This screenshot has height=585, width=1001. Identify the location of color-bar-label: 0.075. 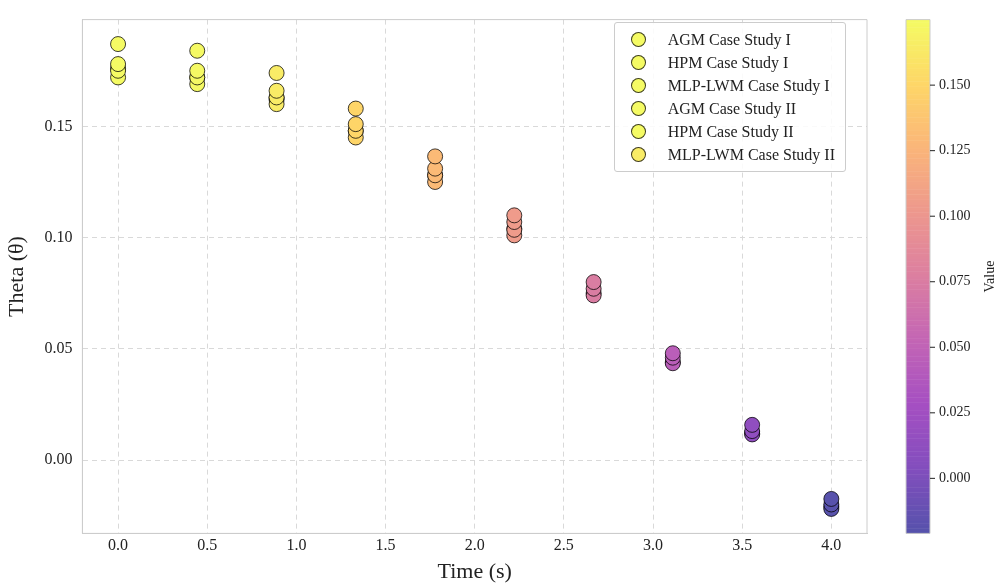
(955, 281).